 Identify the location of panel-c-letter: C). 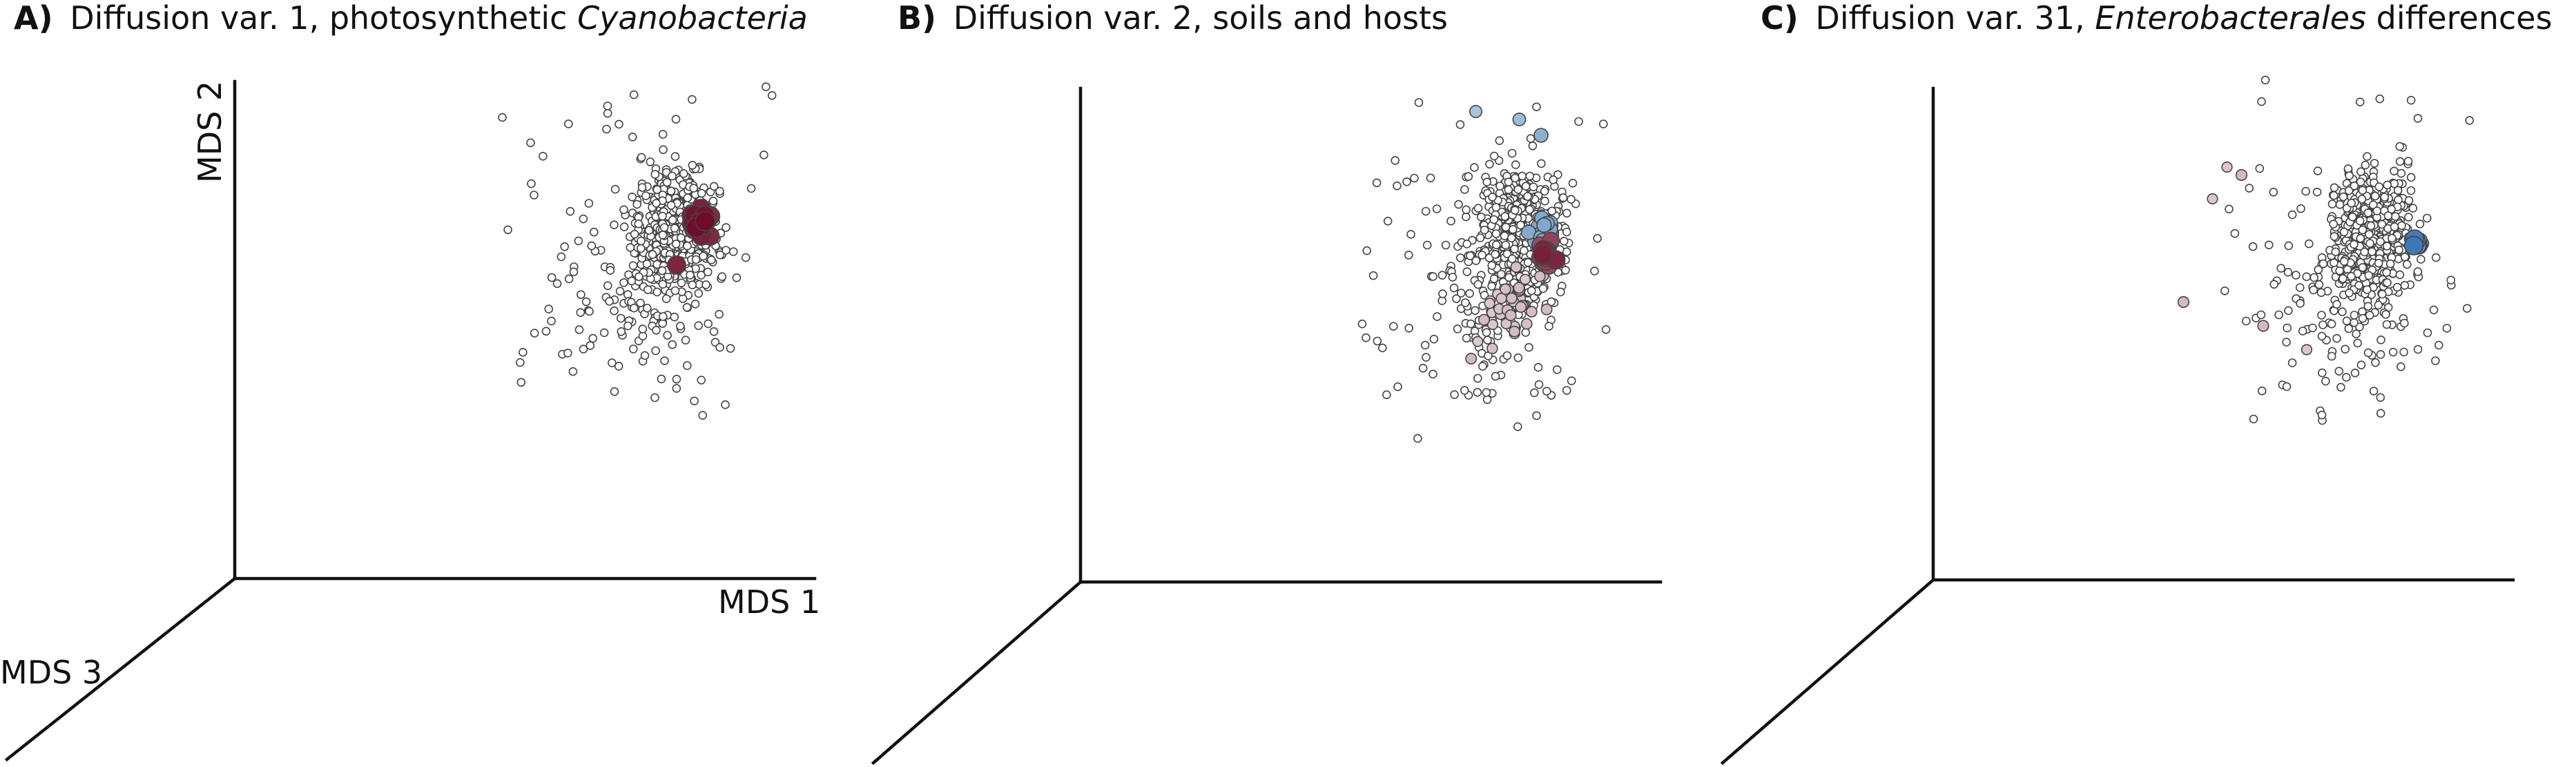
(1780, 18).